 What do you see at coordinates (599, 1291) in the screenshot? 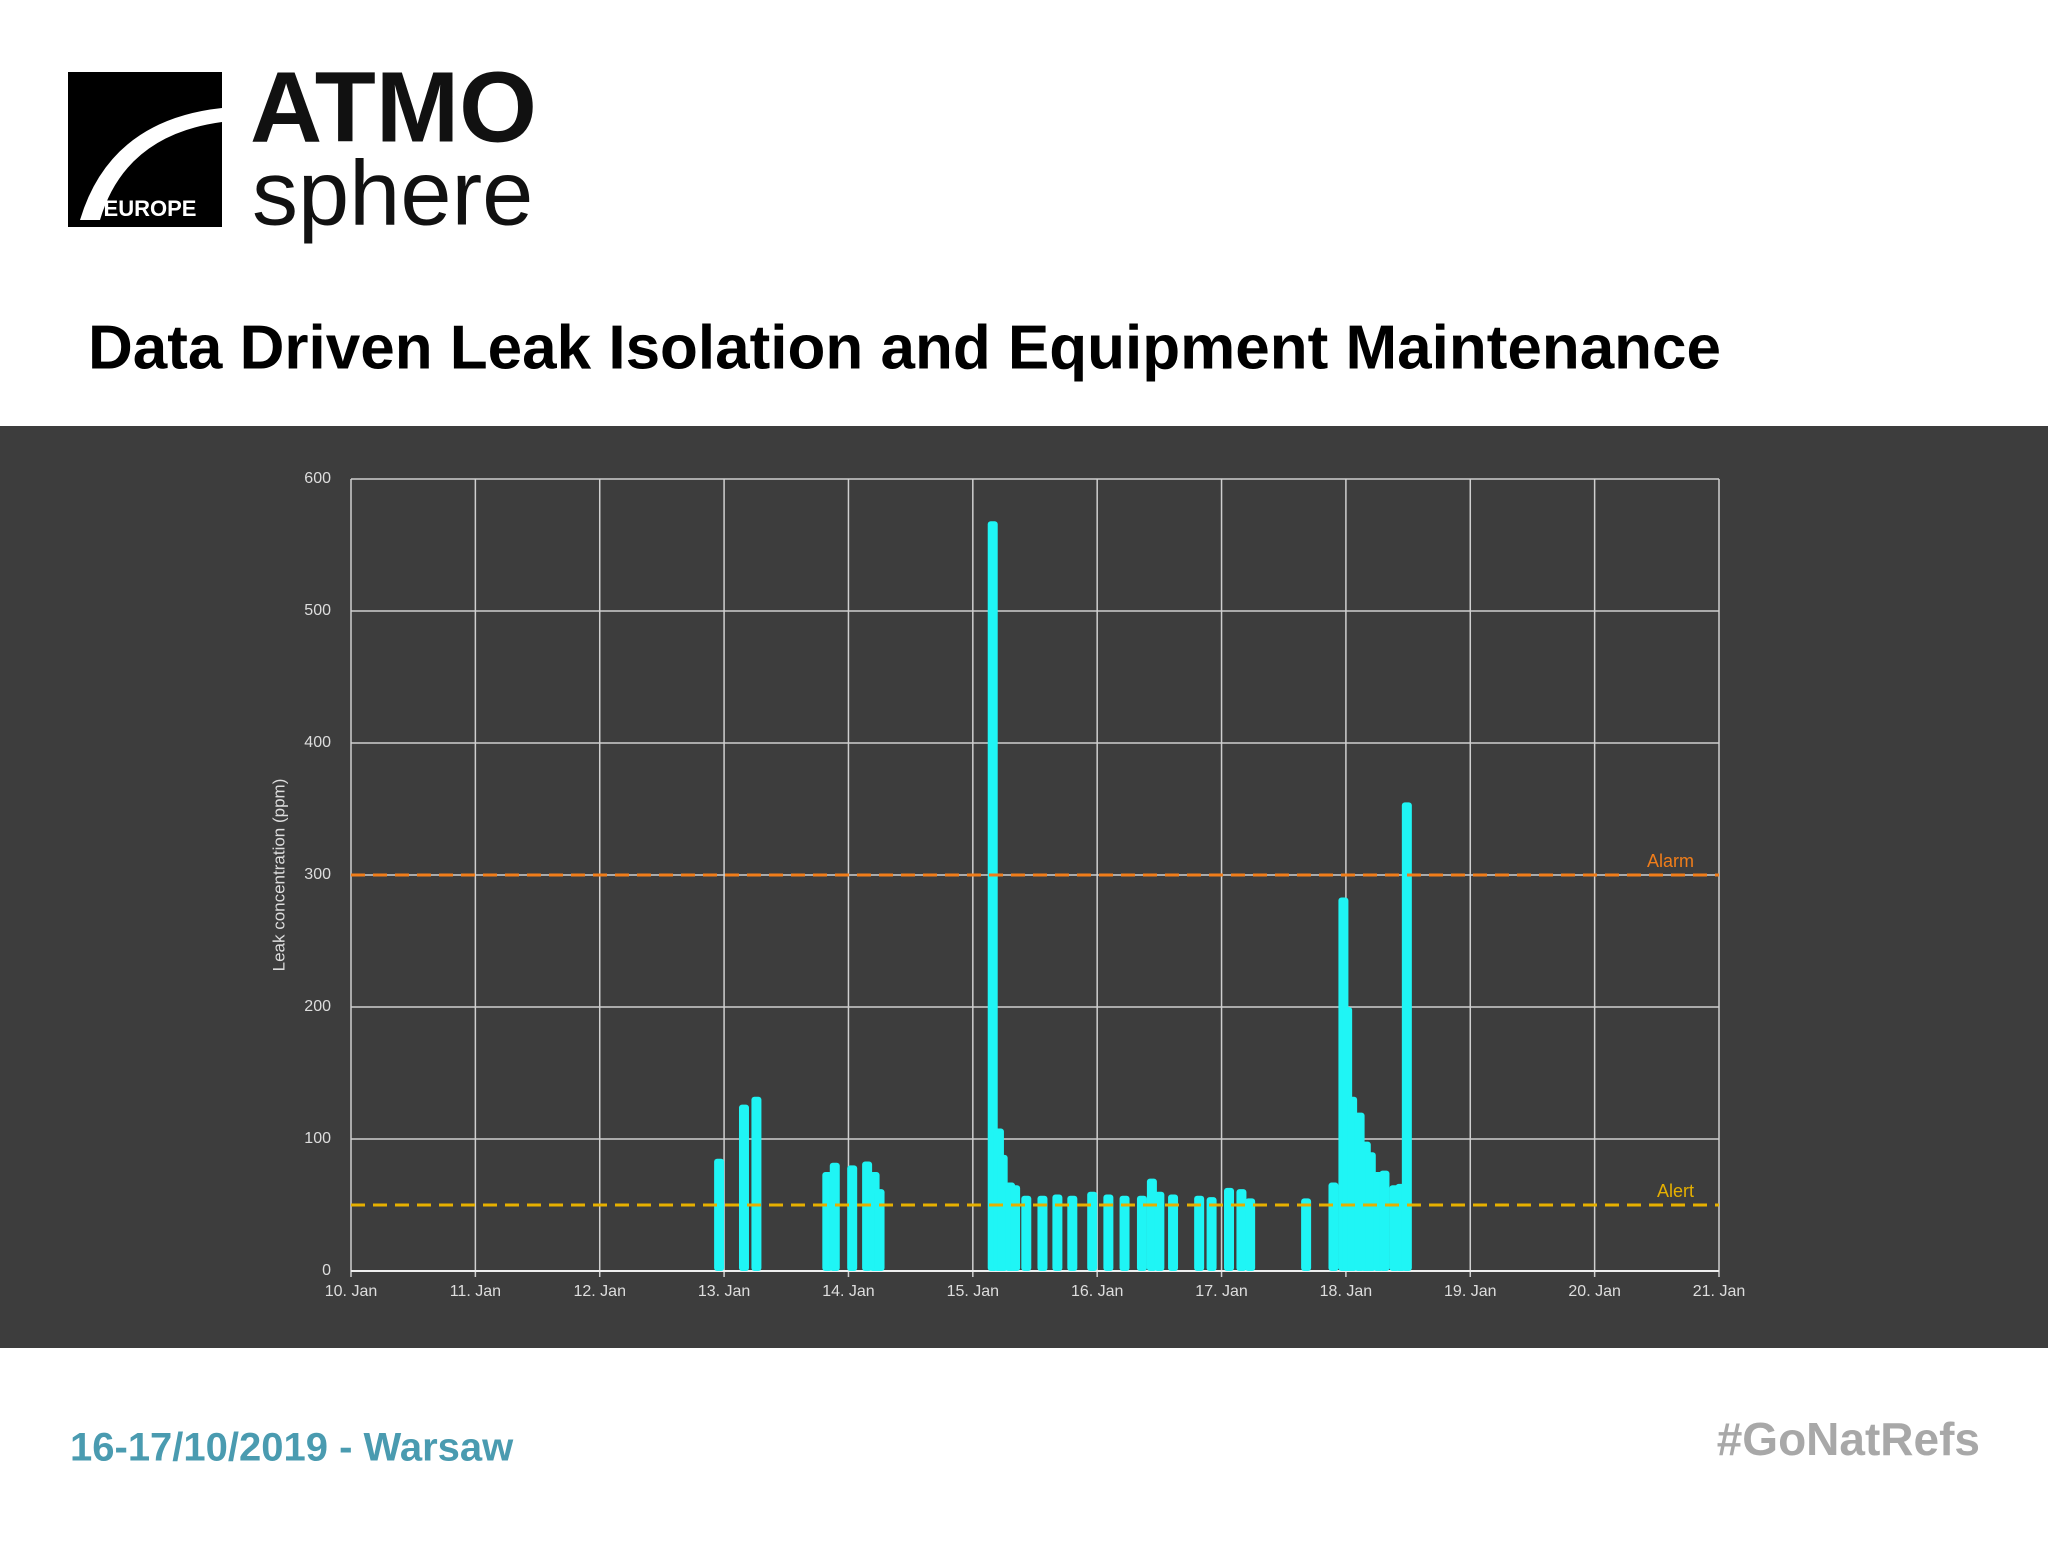
I see `x-tick-label: 12. Jan` at bounding box center [599, 1291].